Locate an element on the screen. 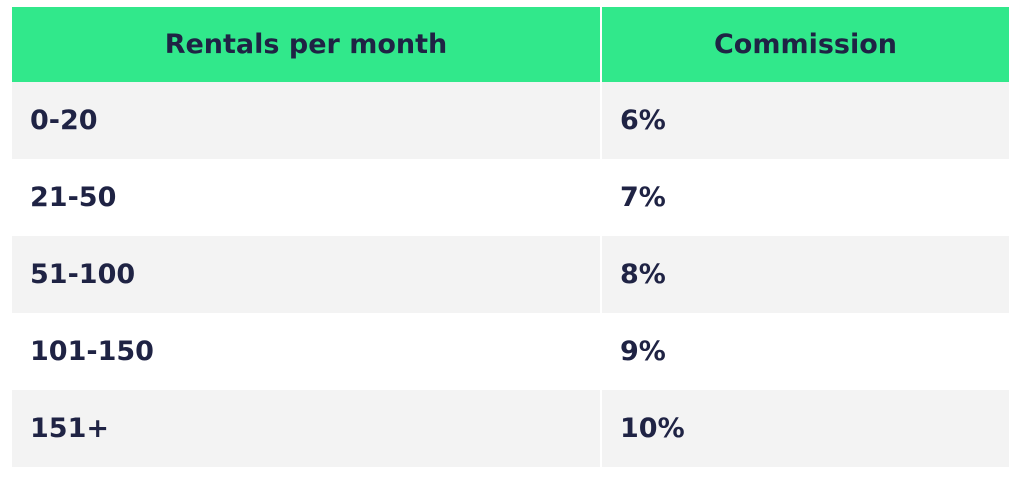  table-cell: 9% is located at coordinates (804, 351).